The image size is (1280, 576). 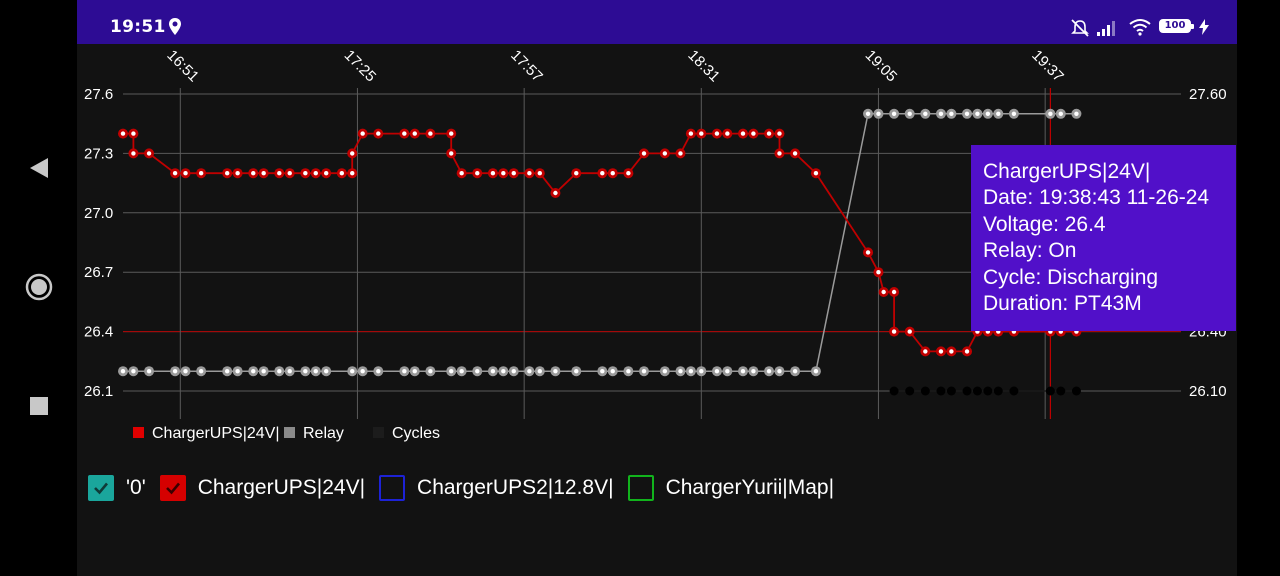 I want to click on status-bar: 19:51 100, so click(x=657, y=22).